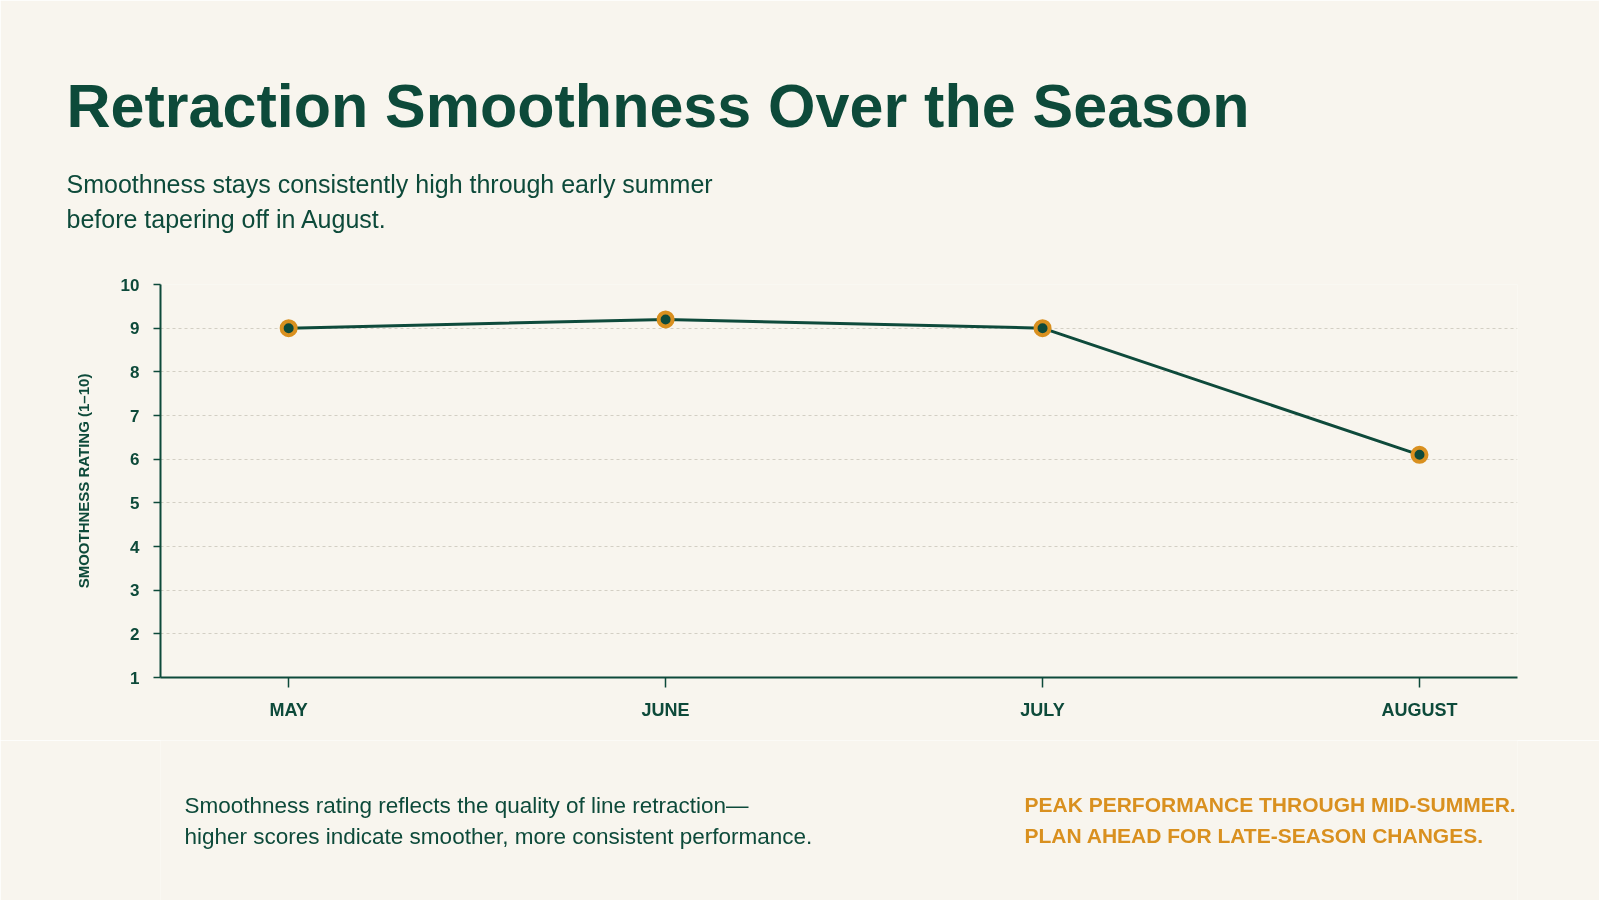  Describe the element at coordinates (130, 285) in the screenshot. I see `y-tick-label: 10` at that location.